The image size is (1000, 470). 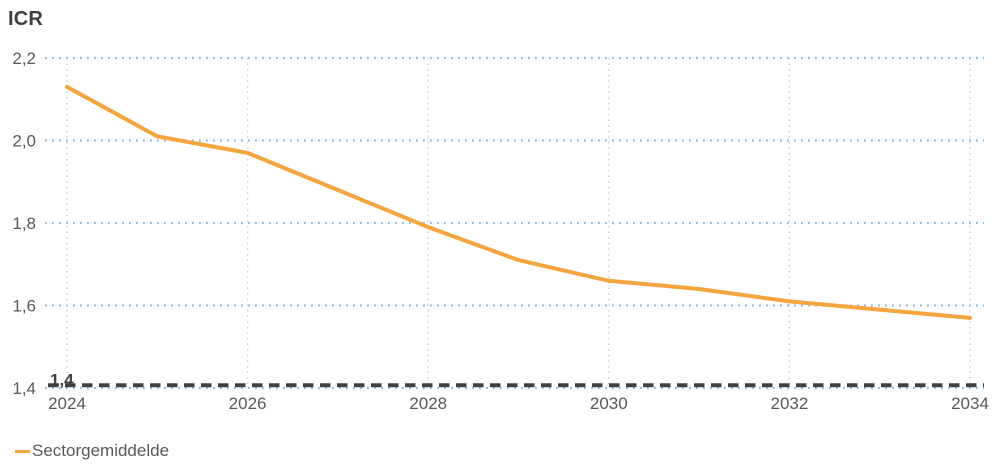 I want to click on x-axis-tick-label: 2034, so click(x=970, y=403).